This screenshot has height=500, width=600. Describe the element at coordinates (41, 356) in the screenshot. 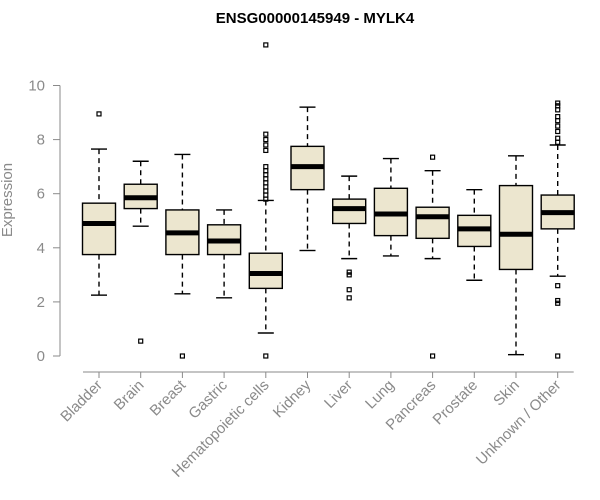

I see `y-tick-label: 0` at that location.